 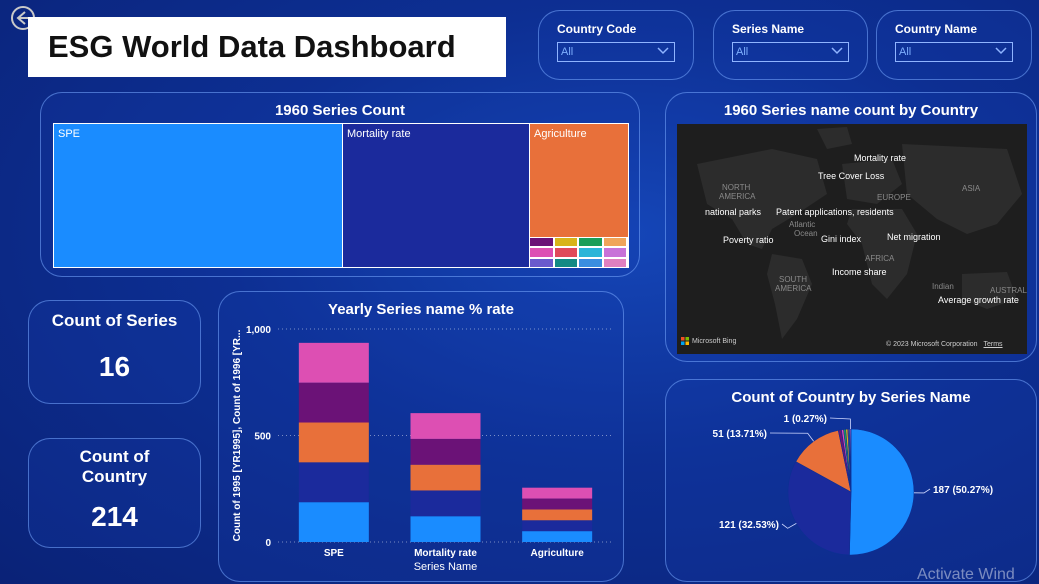 I want to click on slicer-label: Country Code, so click(x=597, y=29).